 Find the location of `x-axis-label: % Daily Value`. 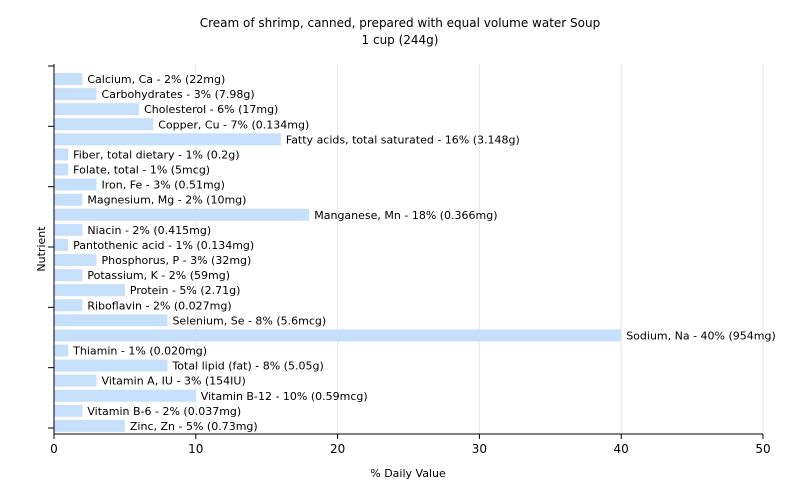

x-axis-label: % Daily Value is located at coordinates (408, 473).